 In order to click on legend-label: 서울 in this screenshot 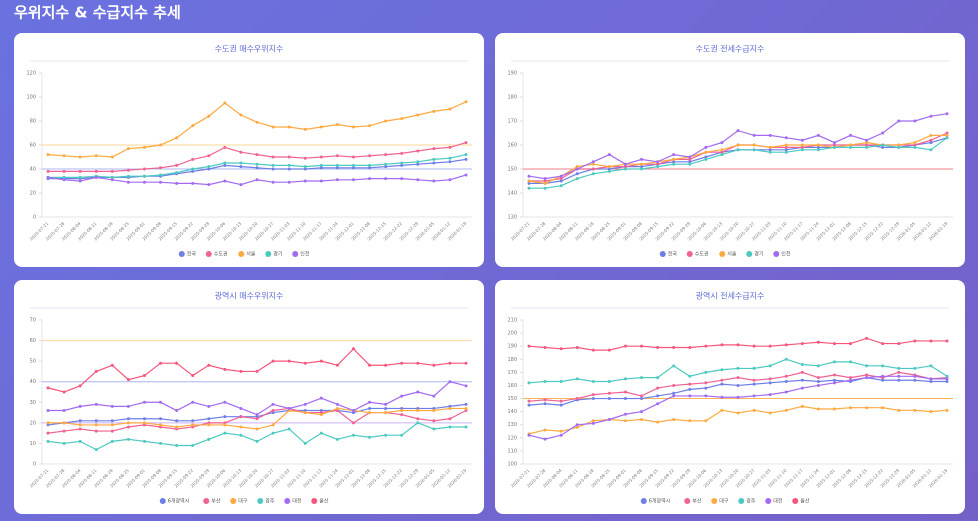, I will do `click(251, 254)`.